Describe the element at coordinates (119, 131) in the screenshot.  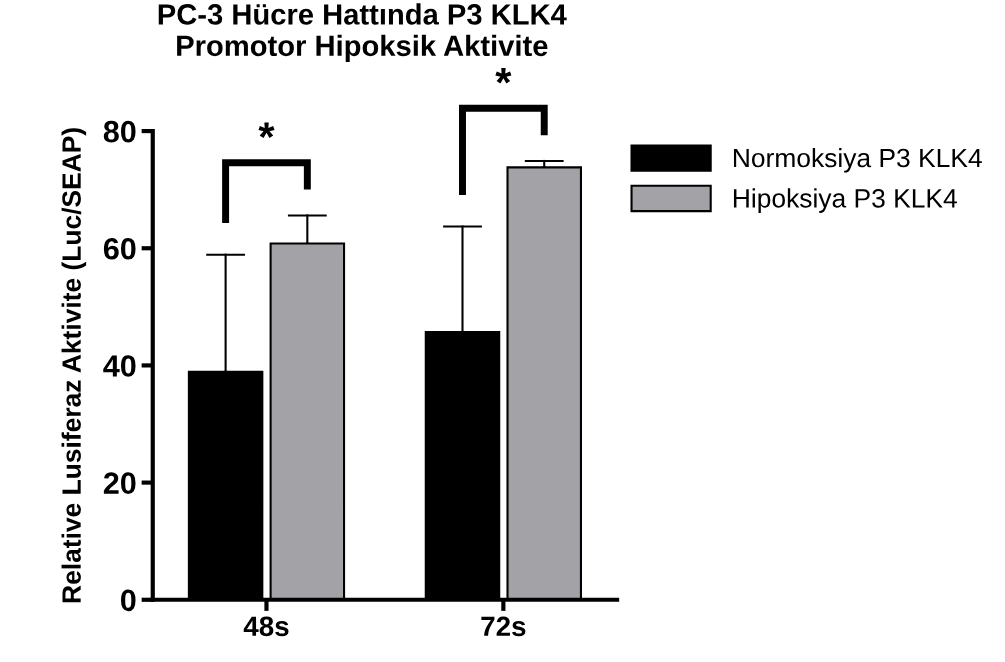
I see `y-tick-label: 80` at that location.